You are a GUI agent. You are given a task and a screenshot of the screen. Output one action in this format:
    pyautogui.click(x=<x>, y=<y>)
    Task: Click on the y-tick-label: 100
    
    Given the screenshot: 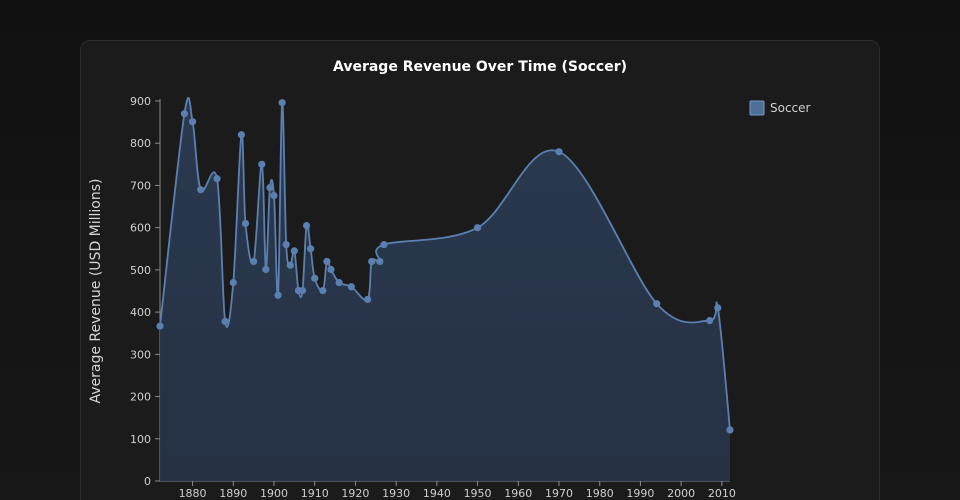 What is the action you would take?
    pyautogui.click(x=140, y=439)
    